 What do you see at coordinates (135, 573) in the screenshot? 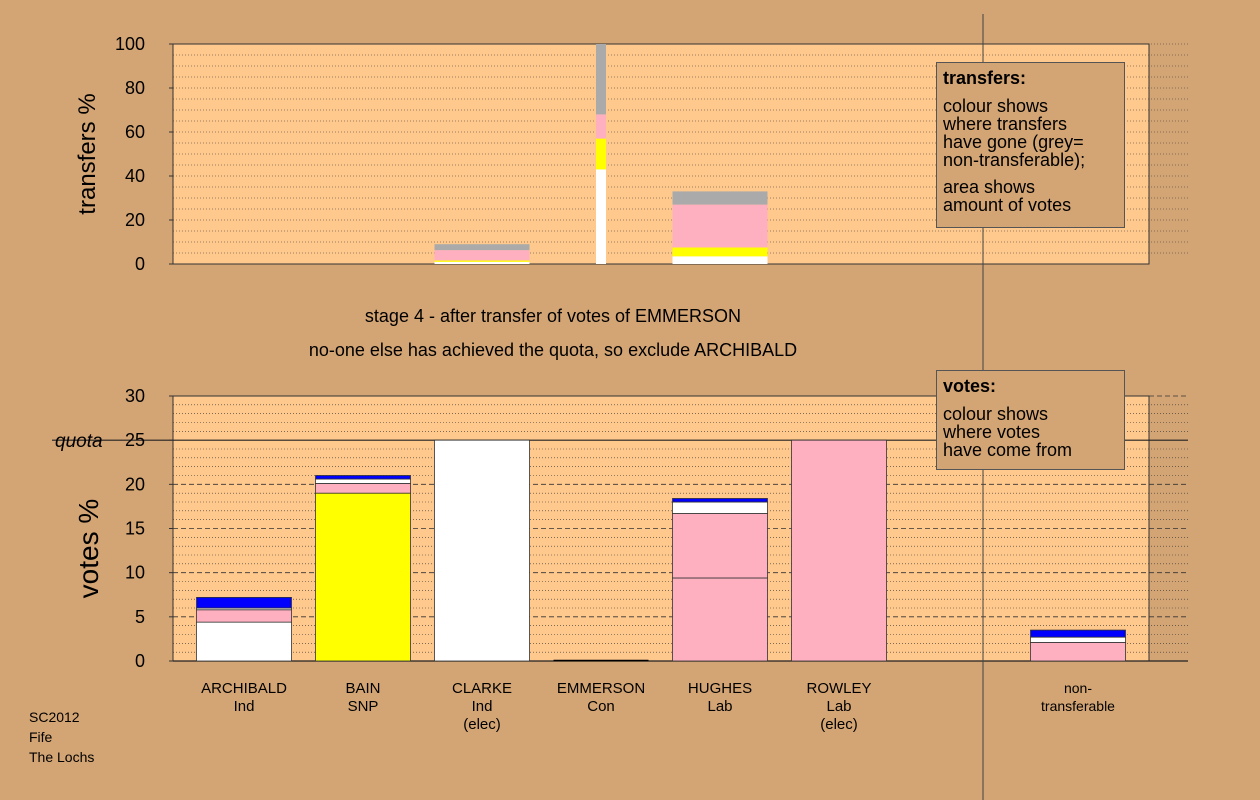
I see `votes-y-tick-label: 10` at bounding box center [135, 573].